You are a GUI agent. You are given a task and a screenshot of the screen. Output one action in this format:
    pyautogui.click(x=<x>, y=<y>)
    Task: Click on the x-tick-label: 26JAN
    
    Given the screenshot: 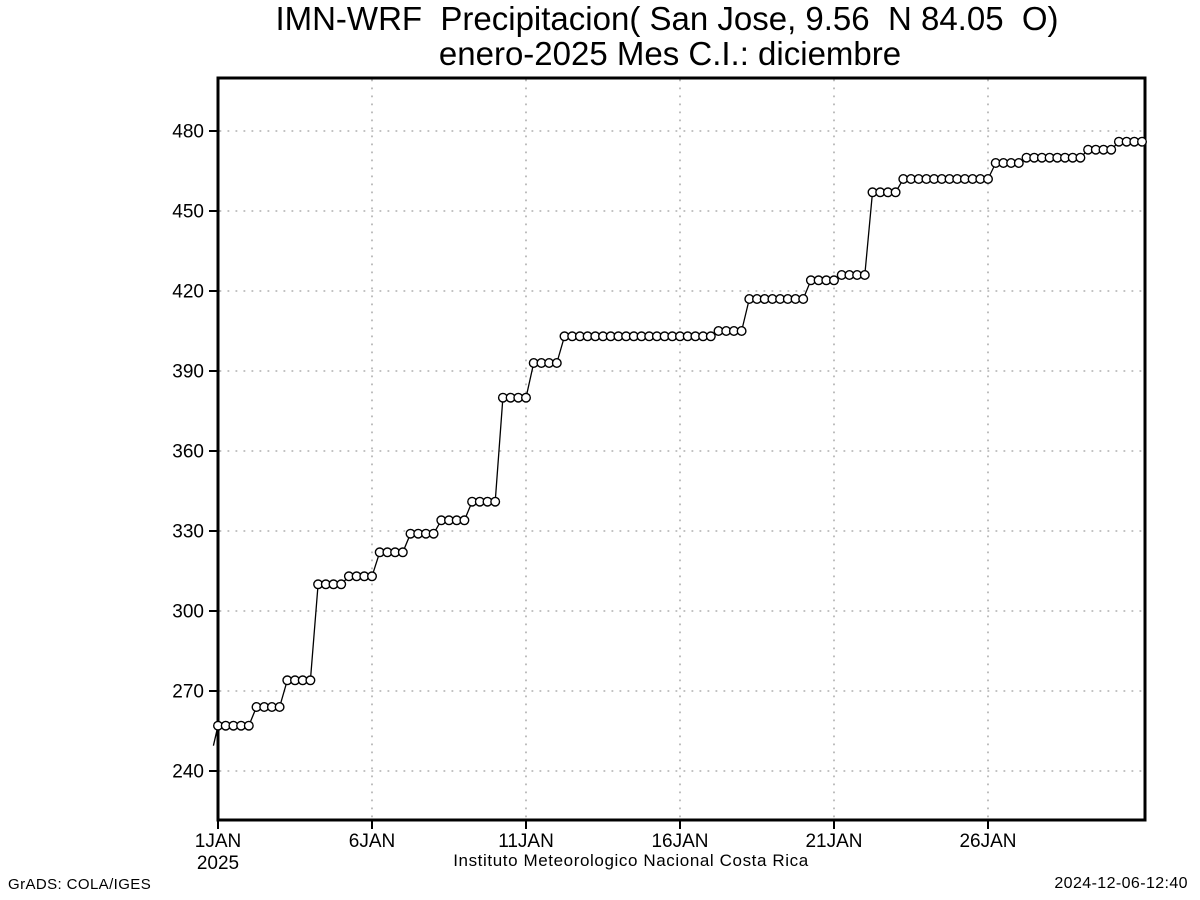 What is the action you would take?
    pyautogui.click(x=987, y=841)
    